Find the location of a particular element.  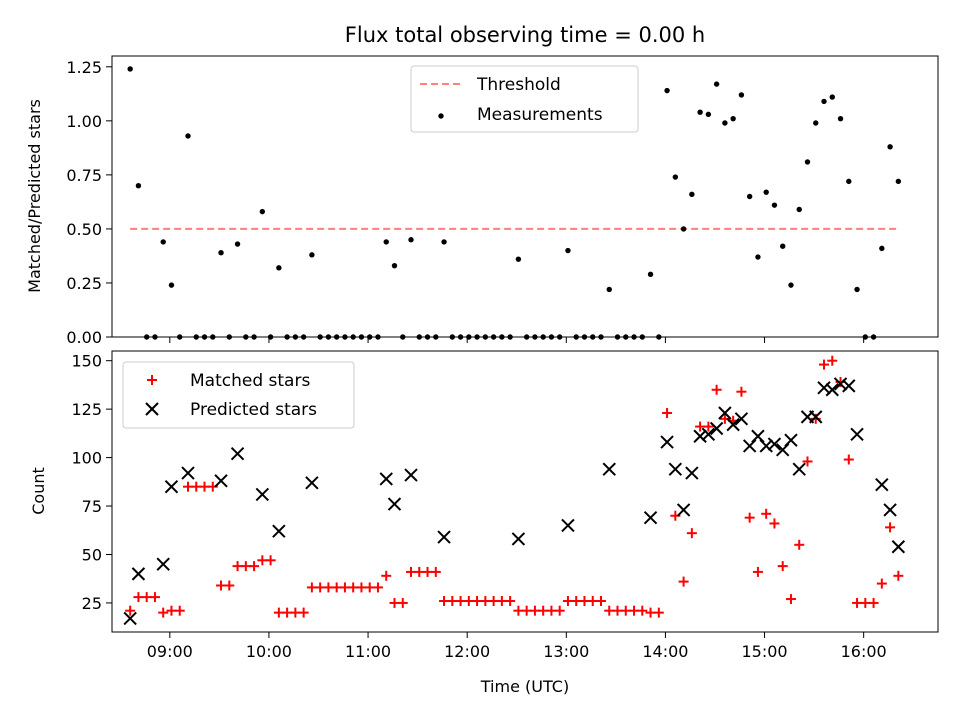

y-tick: 100 is located at coordinates (91, 458).